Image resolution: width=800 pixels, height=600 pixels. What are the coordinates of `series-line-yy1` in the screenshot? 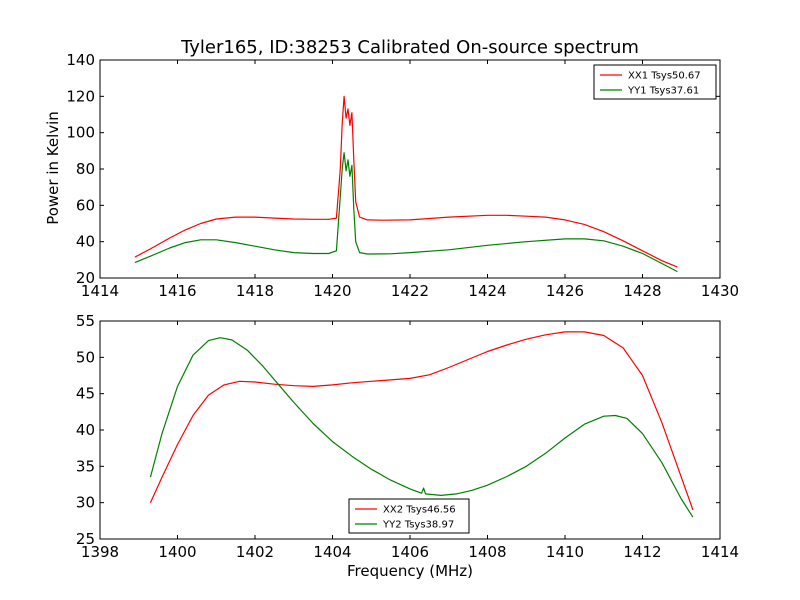 It's located at (406, 212).